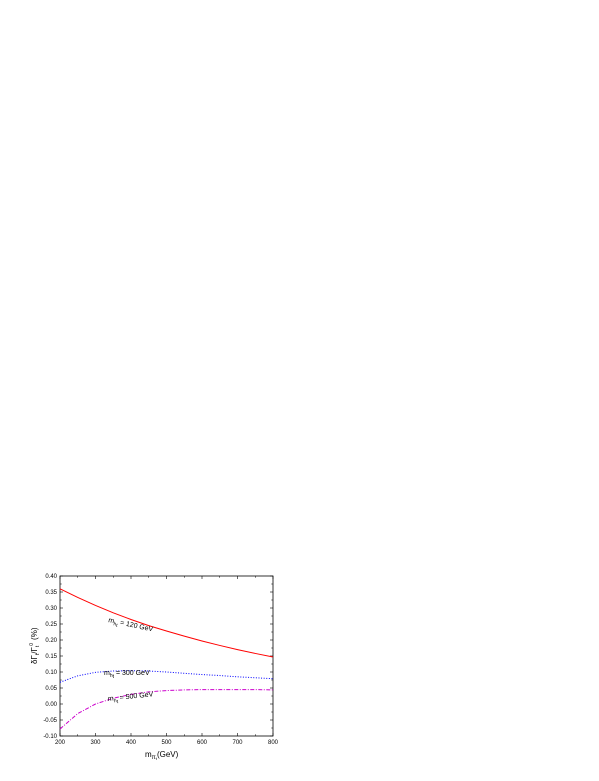 Image resolution: width=599 pixels, height=781 pixels. Describe the element at coordinates (38, 654) in the screenshot. I see `y-axis-title-sub1: t` at that location.